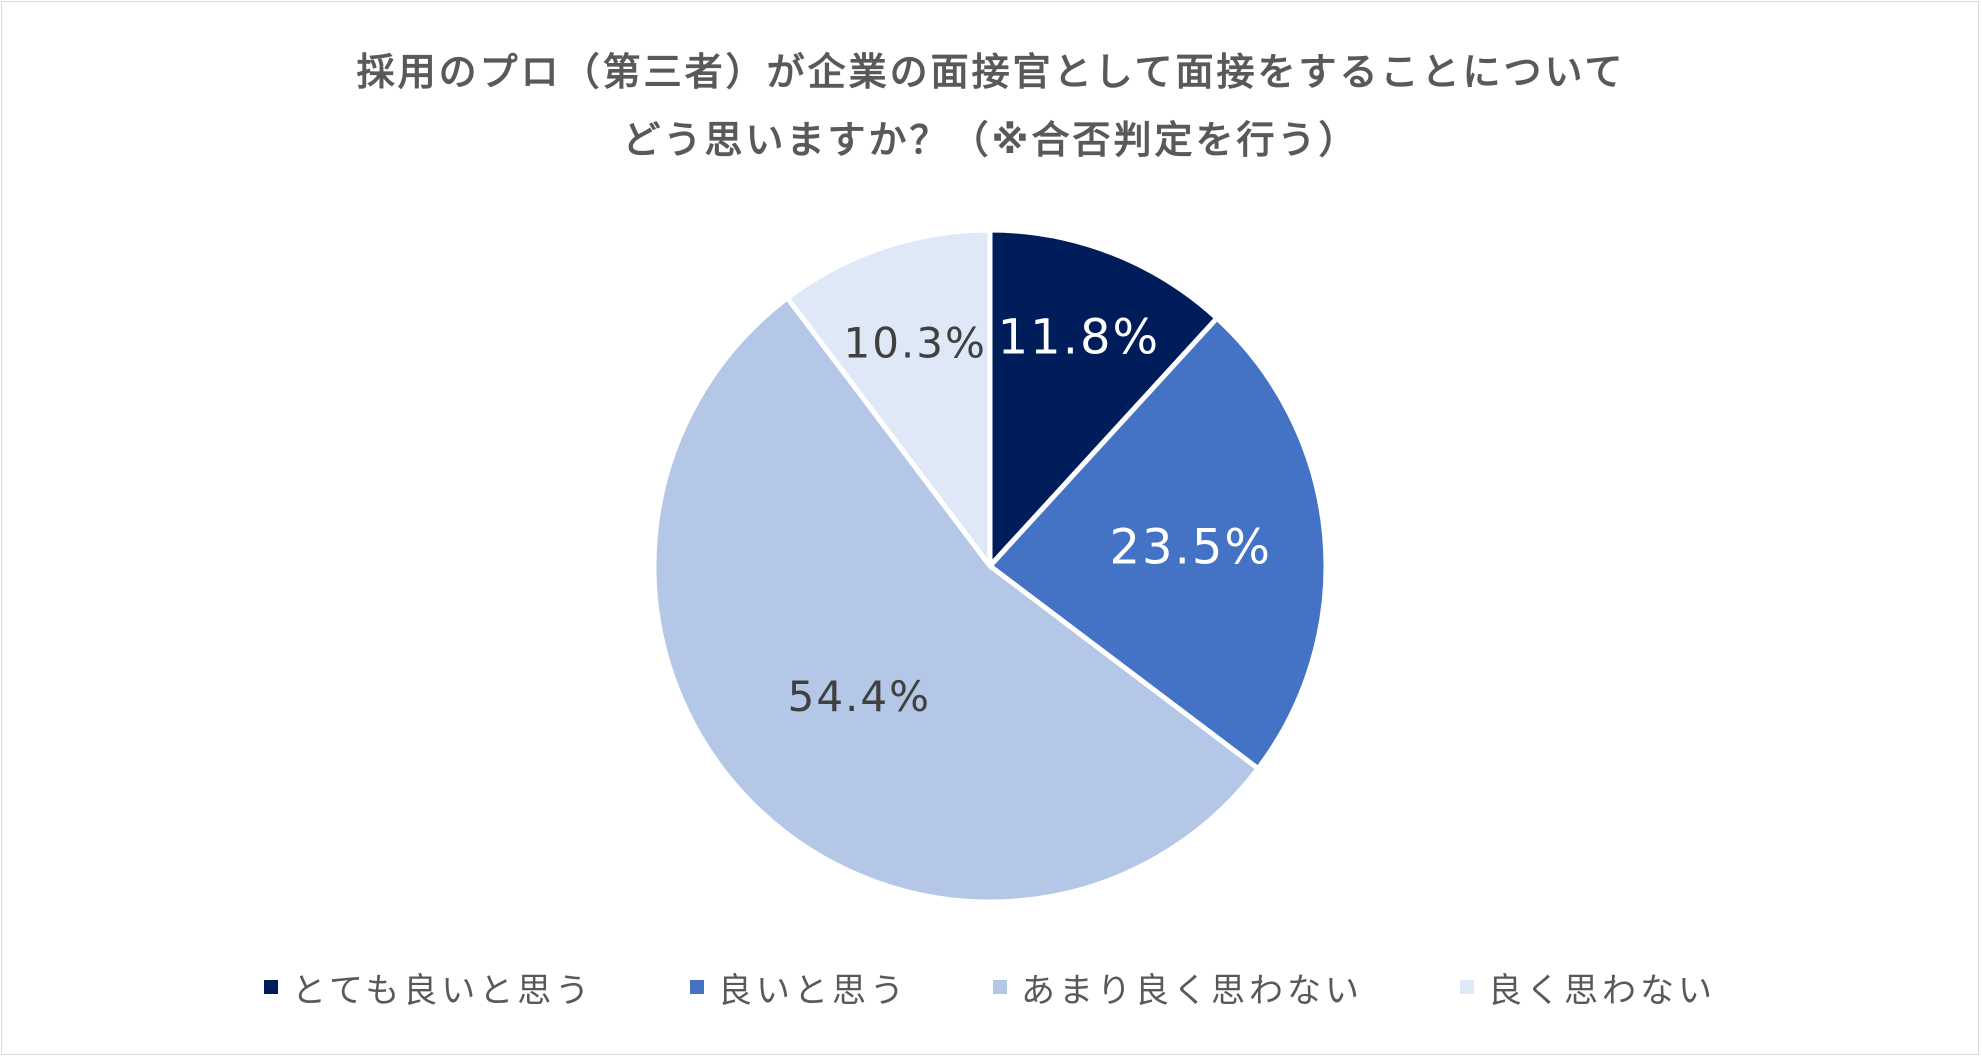 This screenshot has width=1982, height=1058. Describe the element at coordinates (991, 140) in the screenshot. I see `chart-title-line-2: どう思いますか？（※合否判定を行う）` at that location.